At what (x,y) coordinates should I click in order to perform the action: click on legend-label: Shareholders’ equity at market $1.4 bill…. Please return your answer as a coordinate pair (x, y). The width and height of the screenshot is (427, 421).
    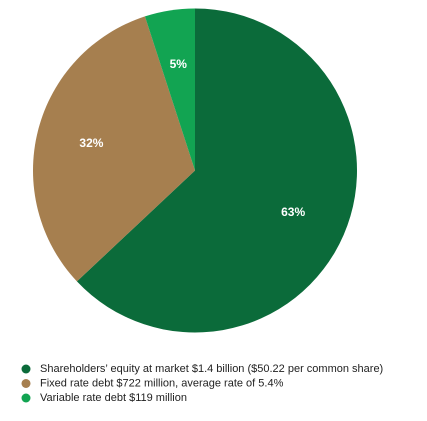
    Looking at the image, I should click on (211, 369).